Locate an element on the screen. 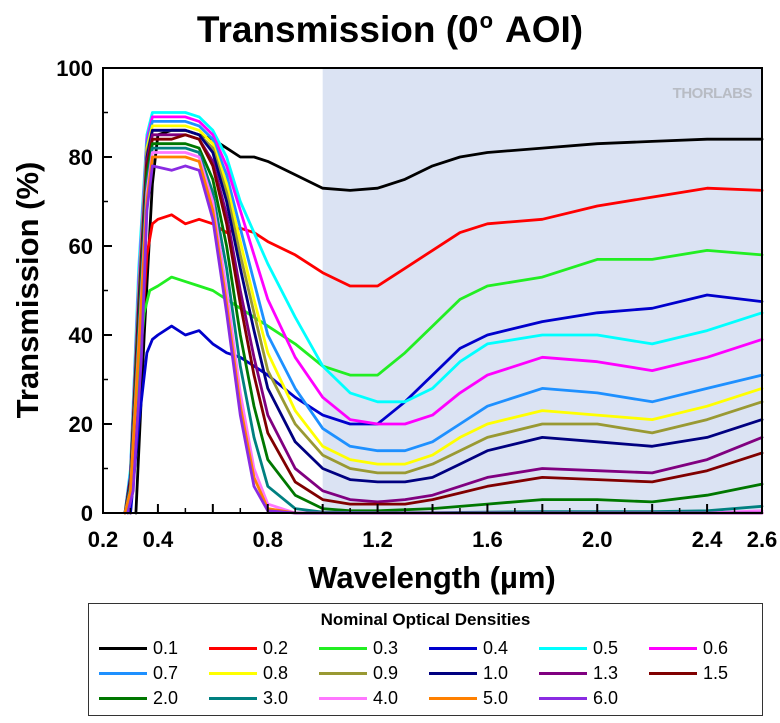 The height and width of the screenshot is (723, 780). legend-item: 0.3 is located at coordinates (374, 648).